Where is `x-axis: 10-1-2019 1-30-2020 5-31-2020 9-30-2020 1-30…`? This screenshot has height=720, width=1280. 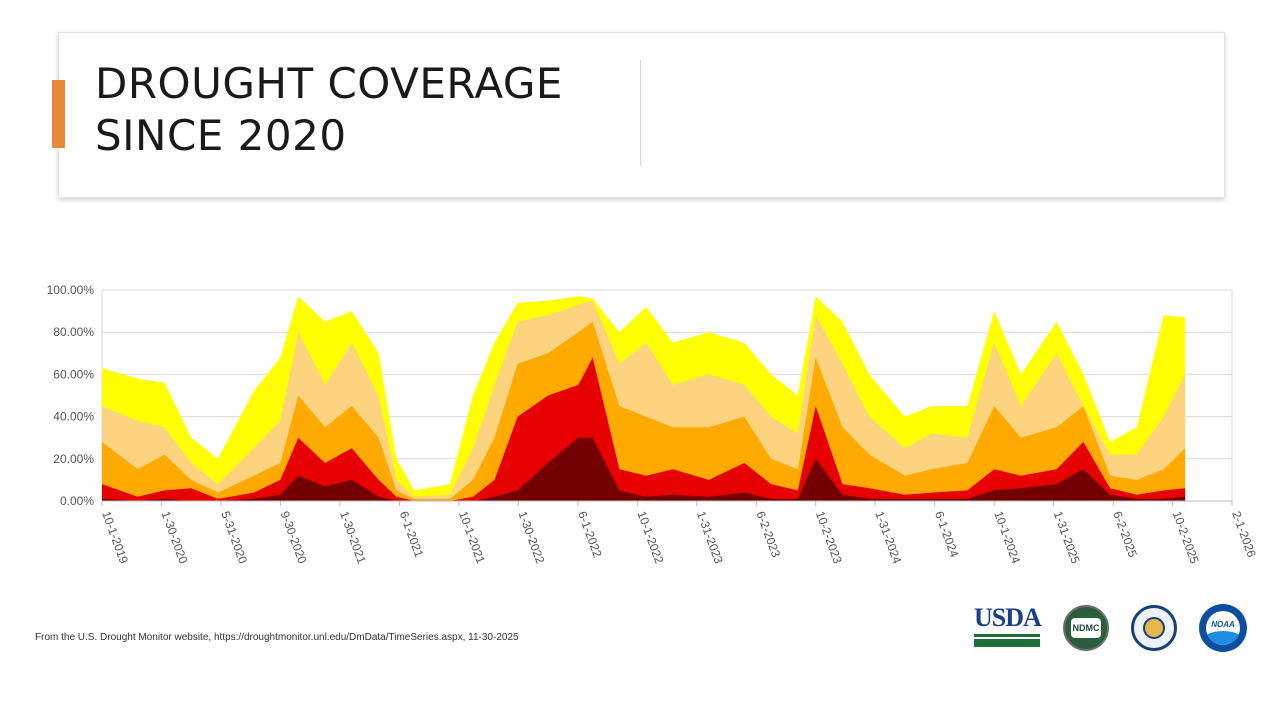 x-axis: 10-1-2019 1-30-2020 5-31-2020 9-30-2020 1-30… is located at coordinates (679, 533).